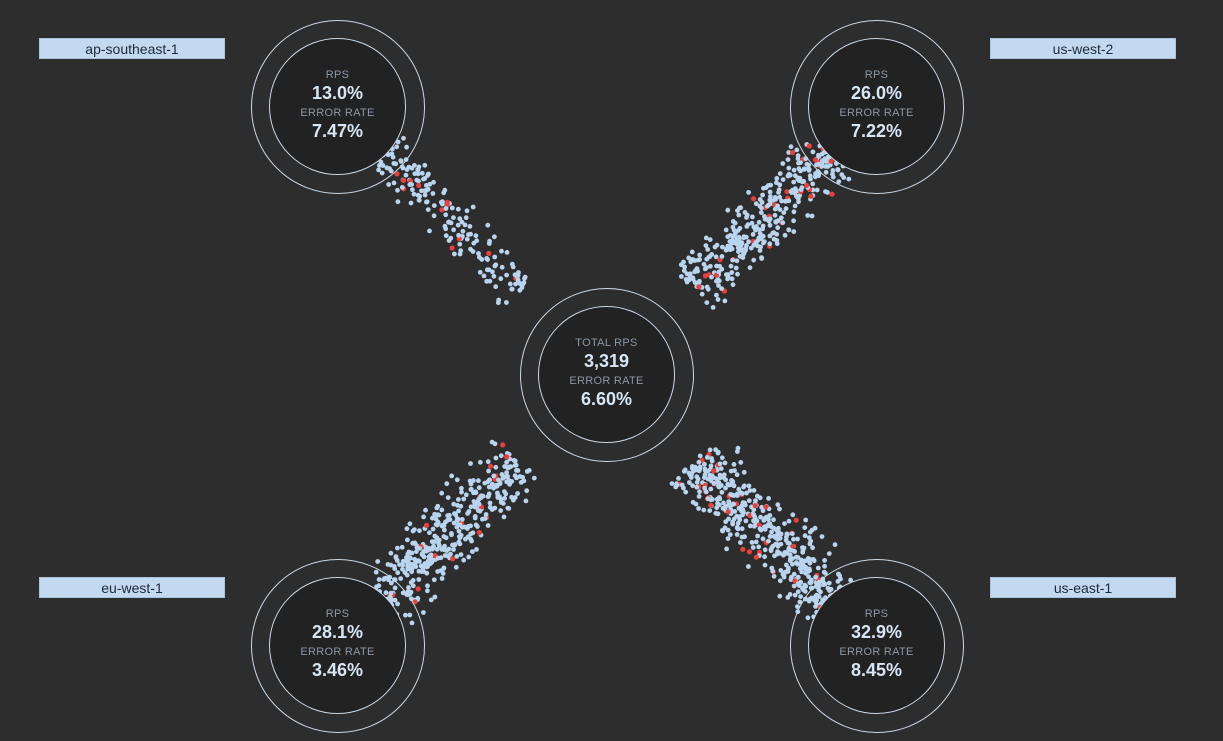  I want to click on region-tag-us-west-2: us-west-2, so click(1083, 48).